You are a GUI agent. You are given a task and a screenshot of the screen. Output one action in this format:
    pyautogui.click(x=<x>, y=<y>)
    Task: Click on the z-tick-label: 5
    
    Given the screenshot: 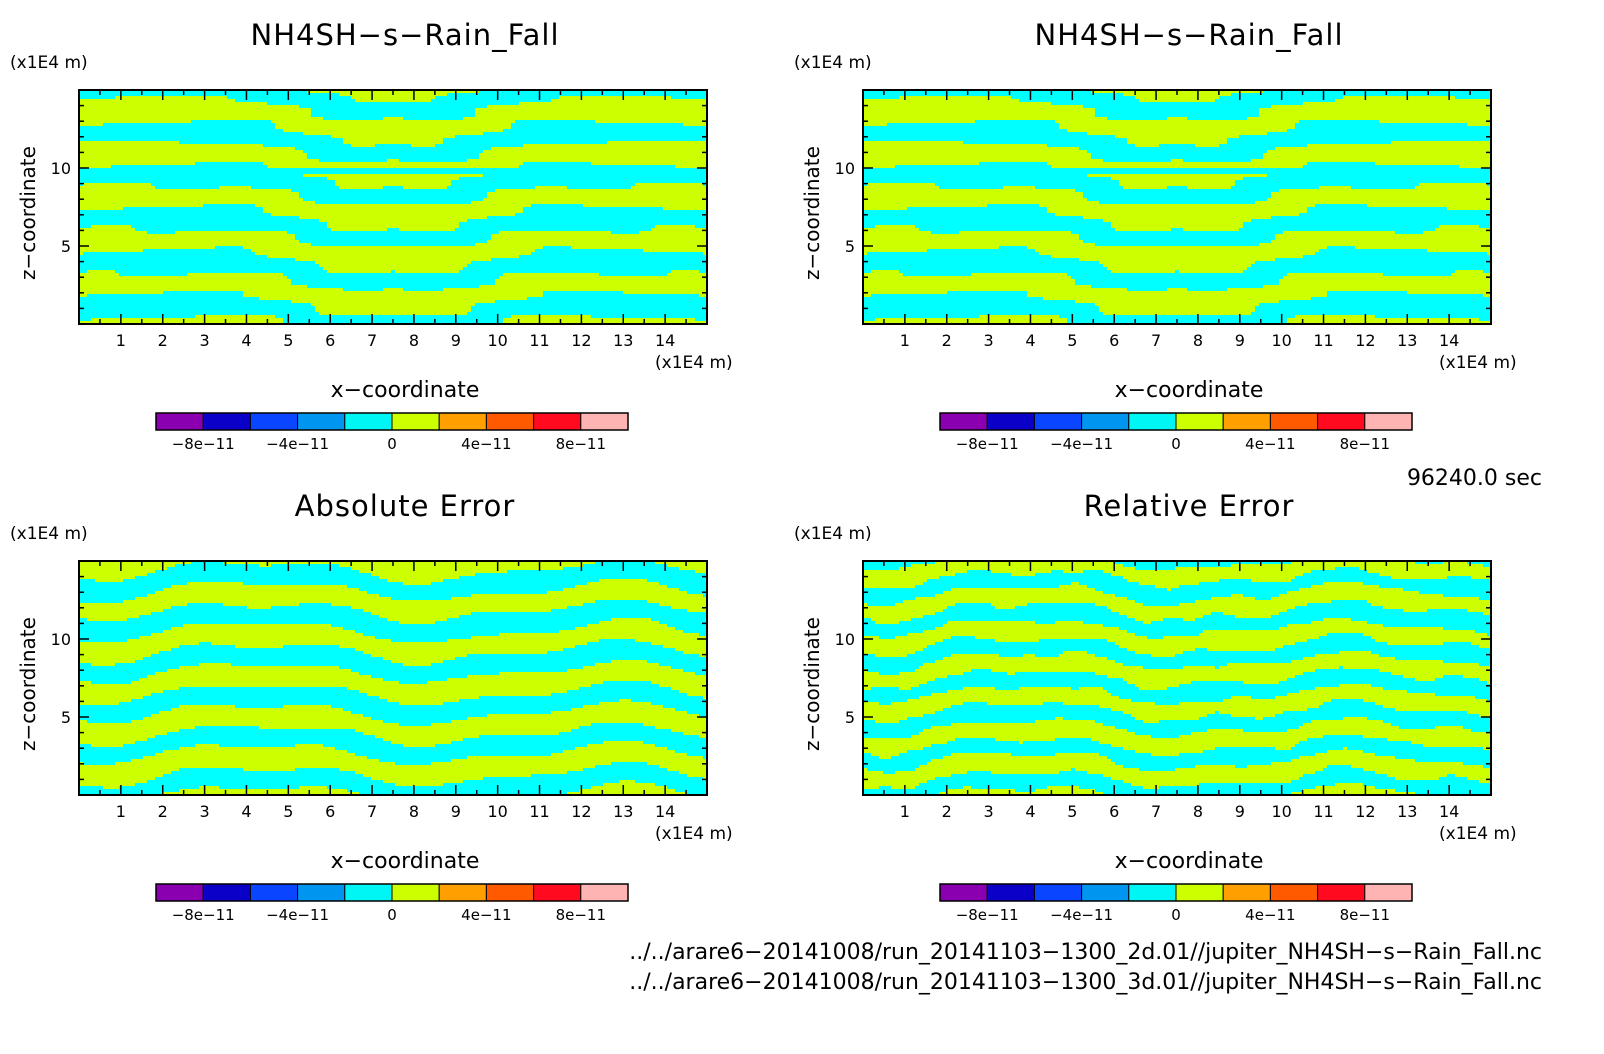 What is the action you would take?
    pyautogui.click(x=66, y=717)
    